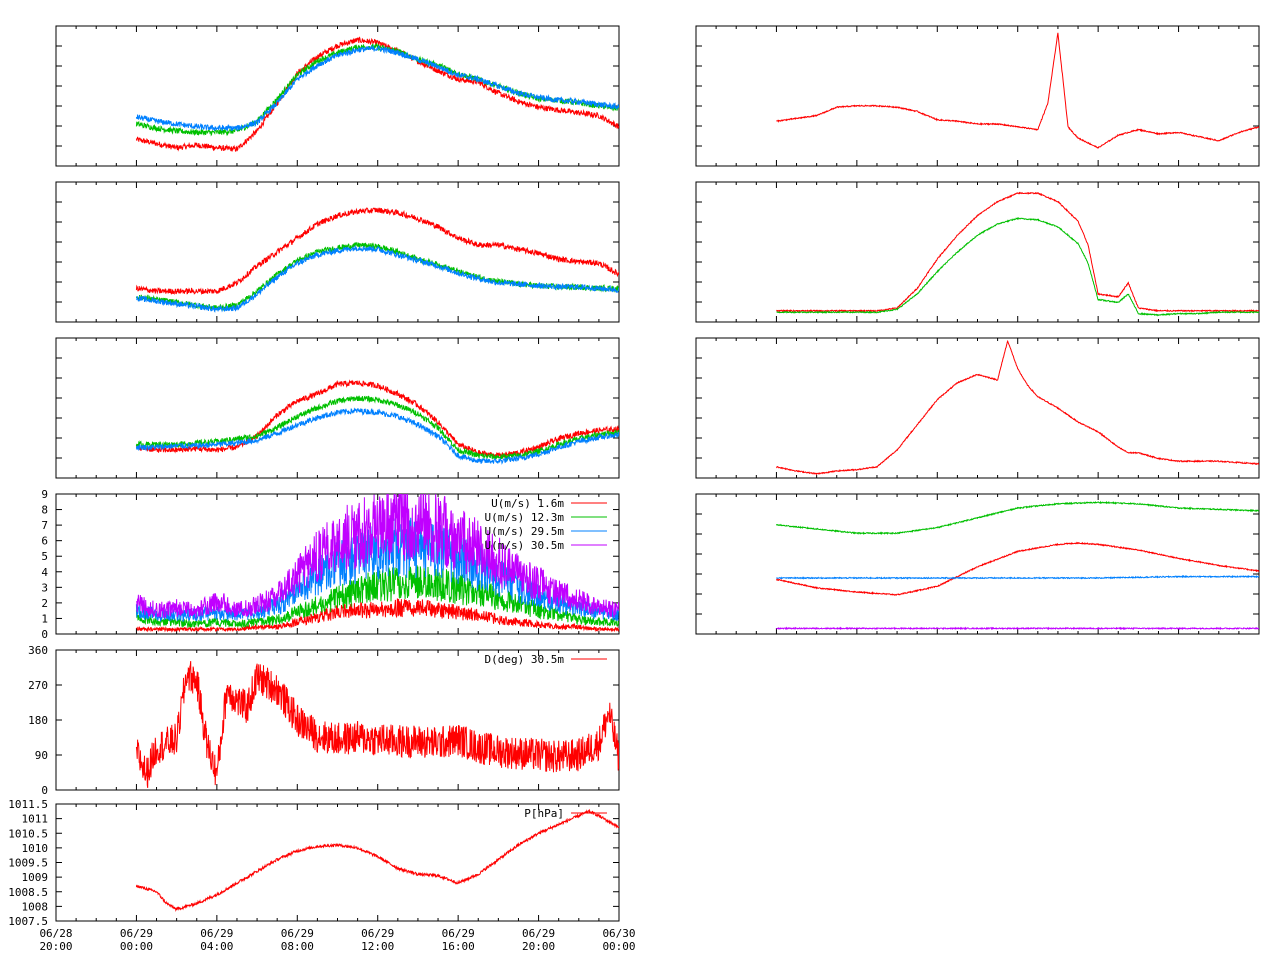  I want to click on y-tick-label: 6, so click(44, 541).